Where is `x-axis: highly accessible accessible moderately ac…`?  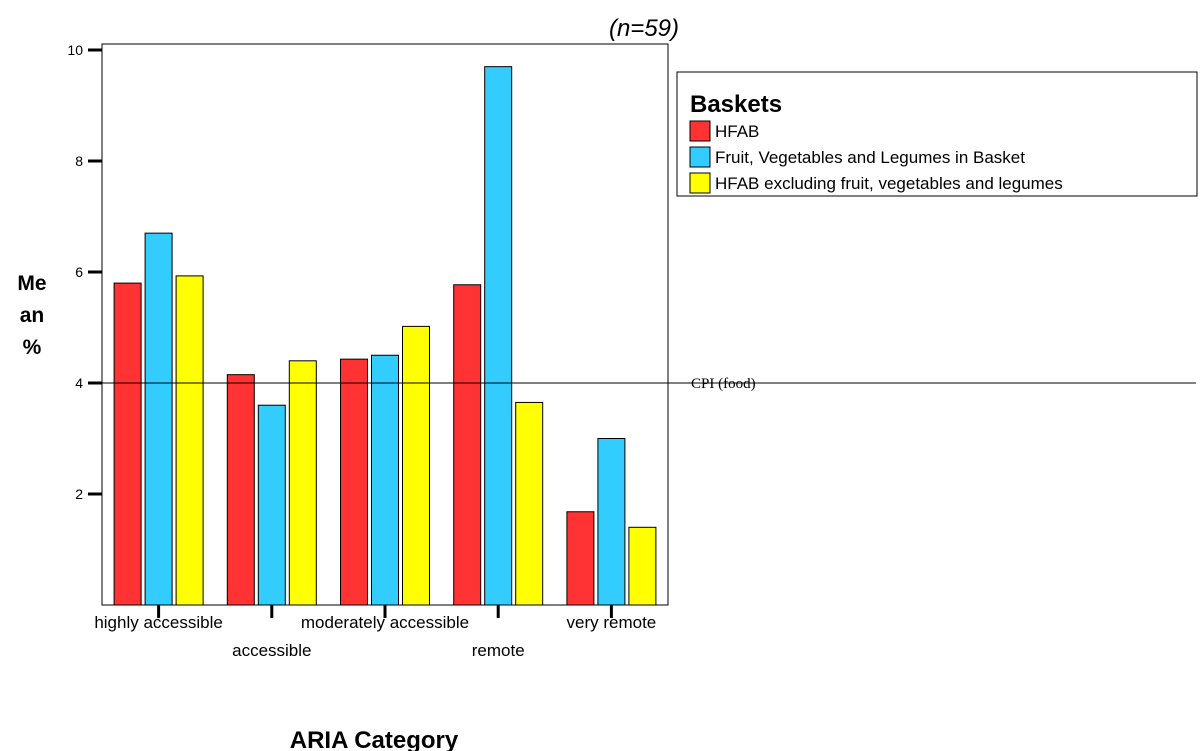 x-axis: highly accessible accessible moderately ac… is located at coordinates (375, 632).